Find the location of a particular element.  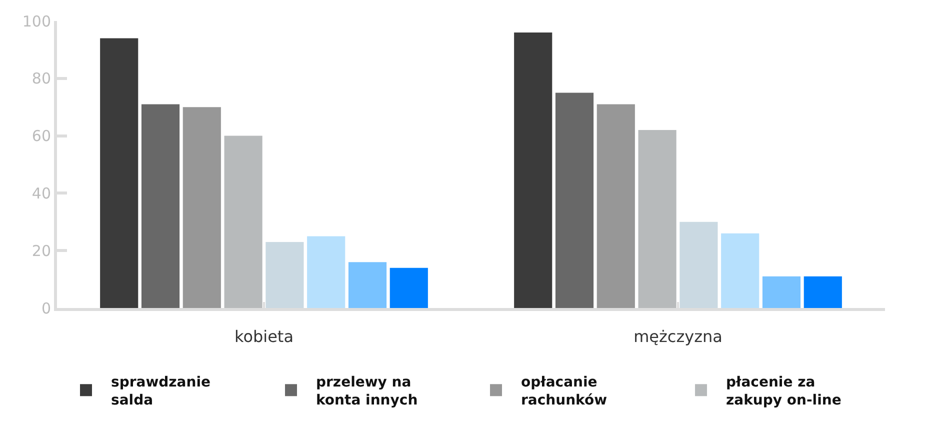

y-tick-label: 40 is located at coordinates (41, 193).